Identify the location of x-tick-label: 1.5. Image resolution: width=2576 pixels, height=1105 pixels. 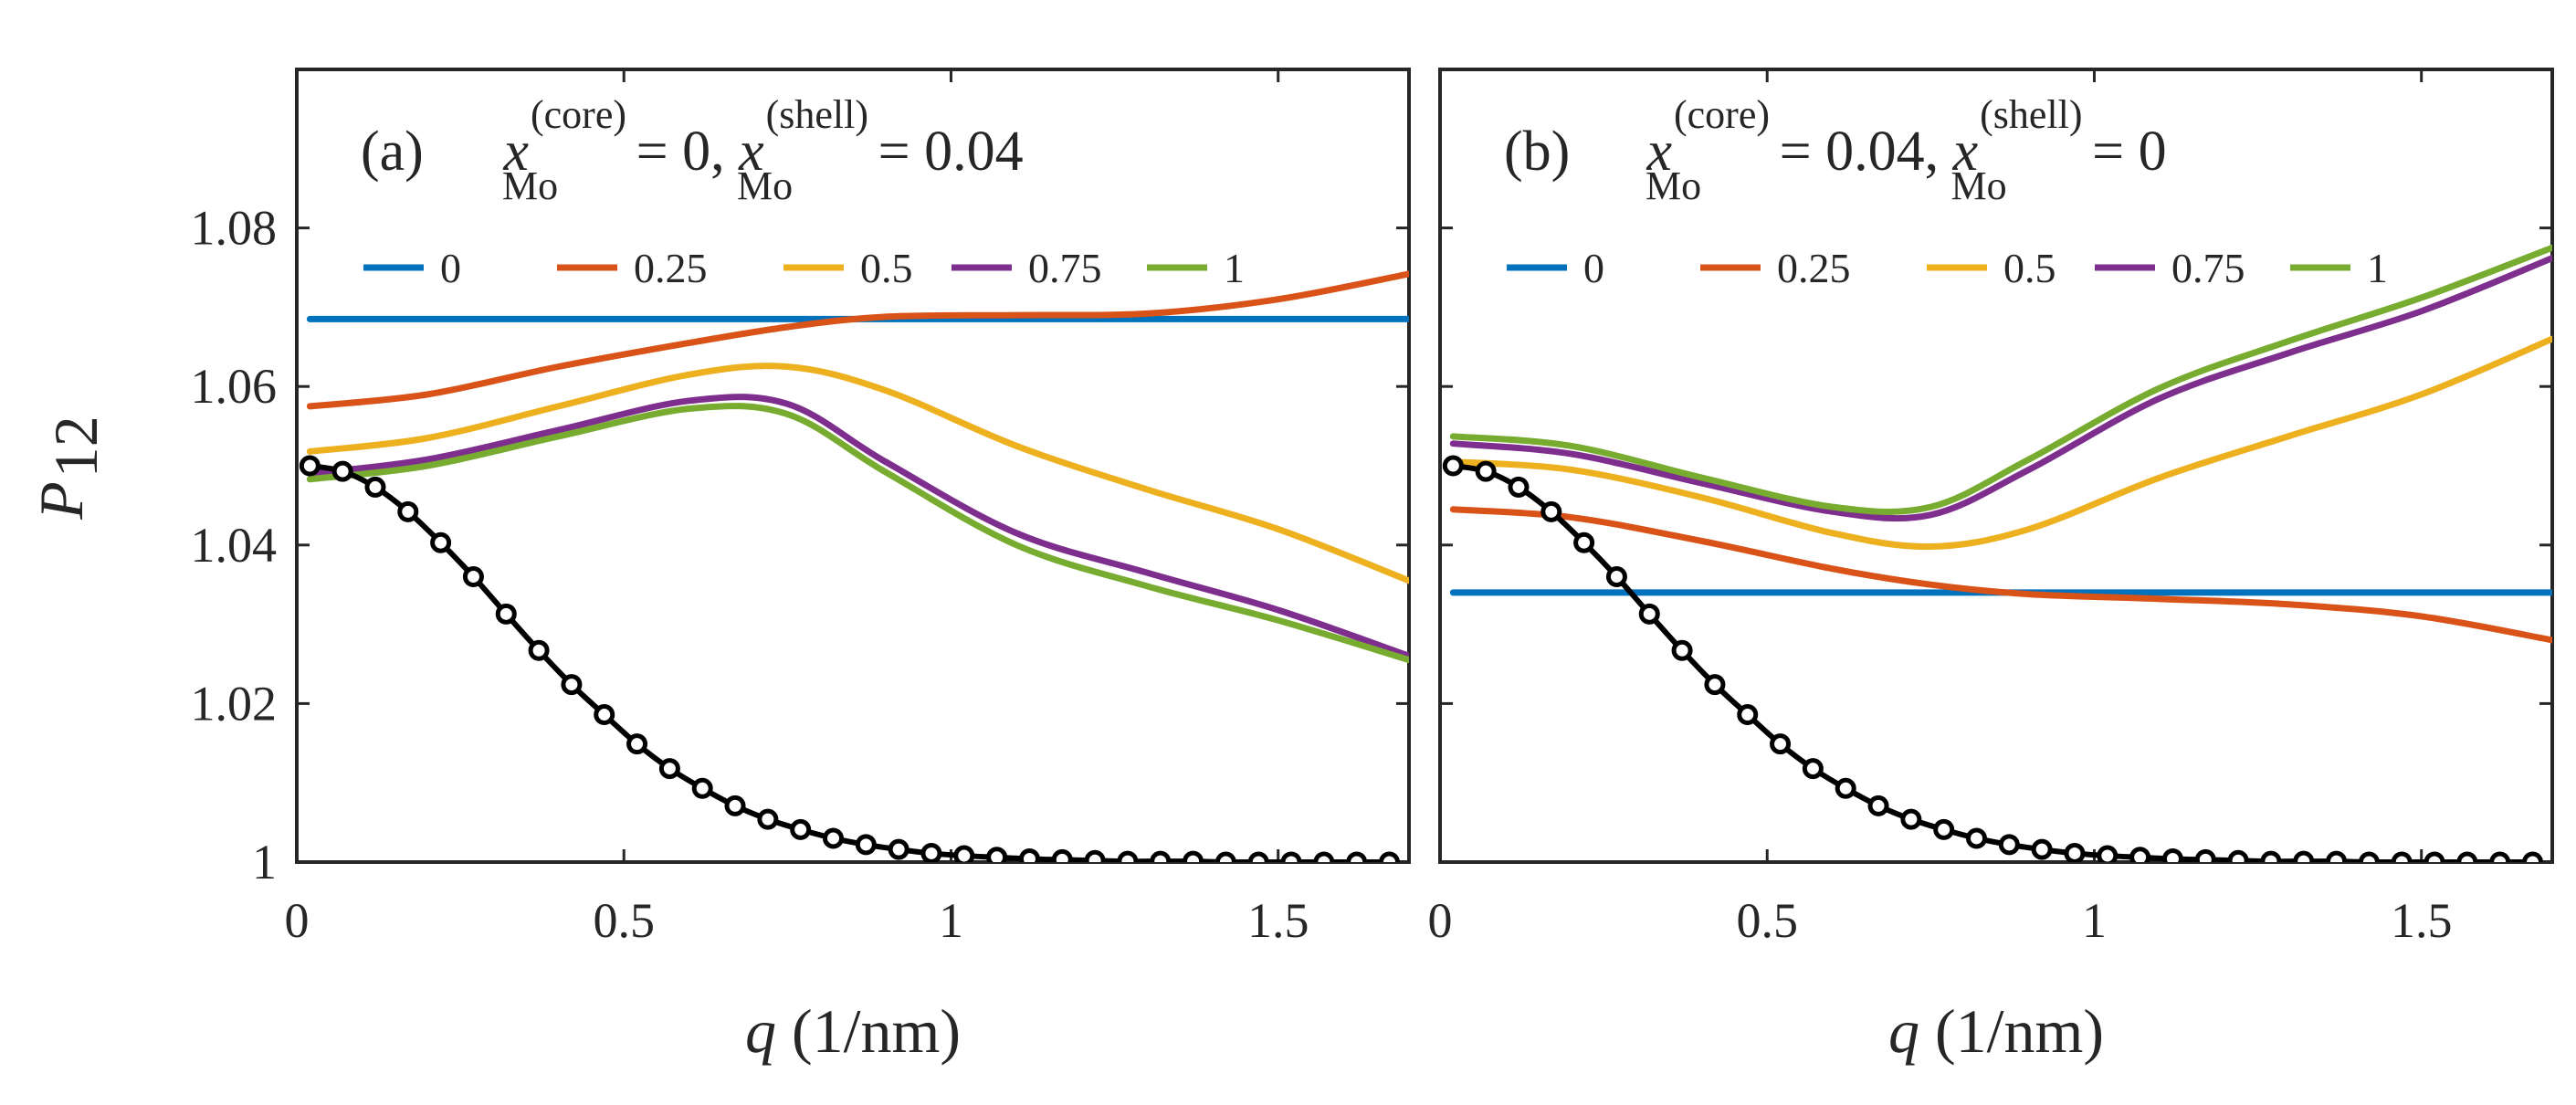
(2422, 920).